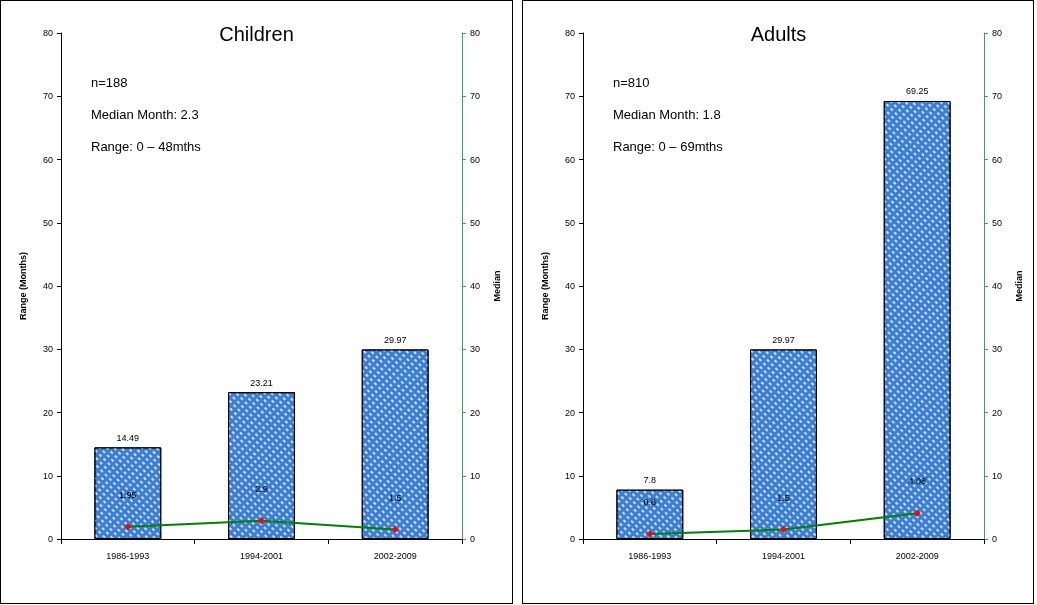  Describe the element at coordinates (128, 494) in the screenshot. I see `data-label: 1.95` at that location.